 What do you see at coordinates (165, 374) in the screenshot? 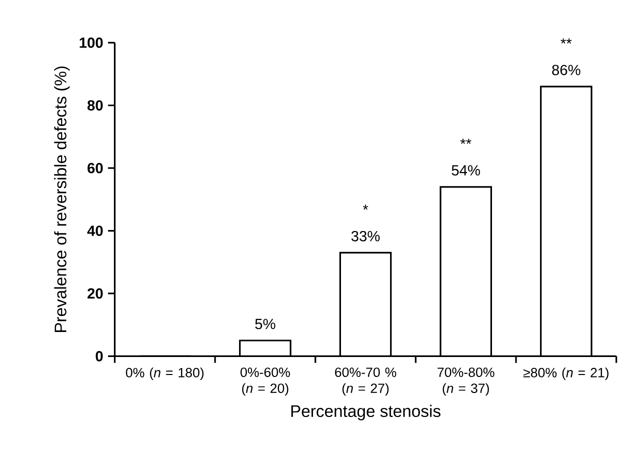
I see `x-tick-label: 0% (n = 180)` at bounding box center [165, 374].